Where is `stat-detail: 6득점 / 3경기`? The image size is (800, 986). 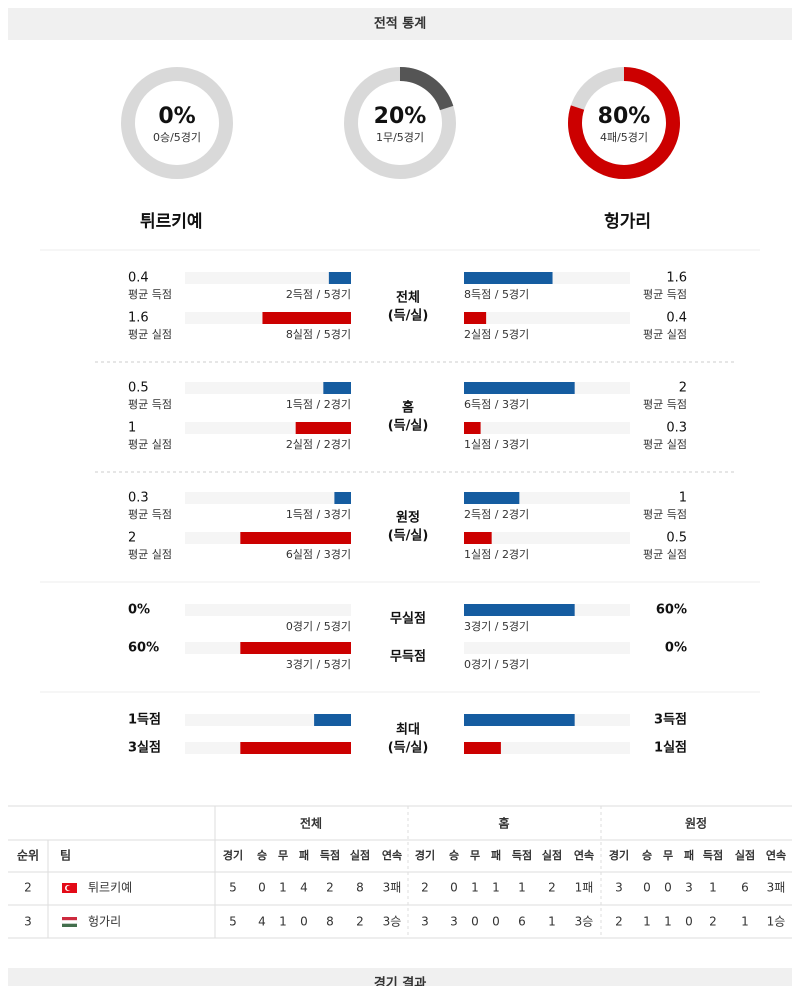
stat-detail: 6득점 / 3경기 is located at coordinates (496, 404).